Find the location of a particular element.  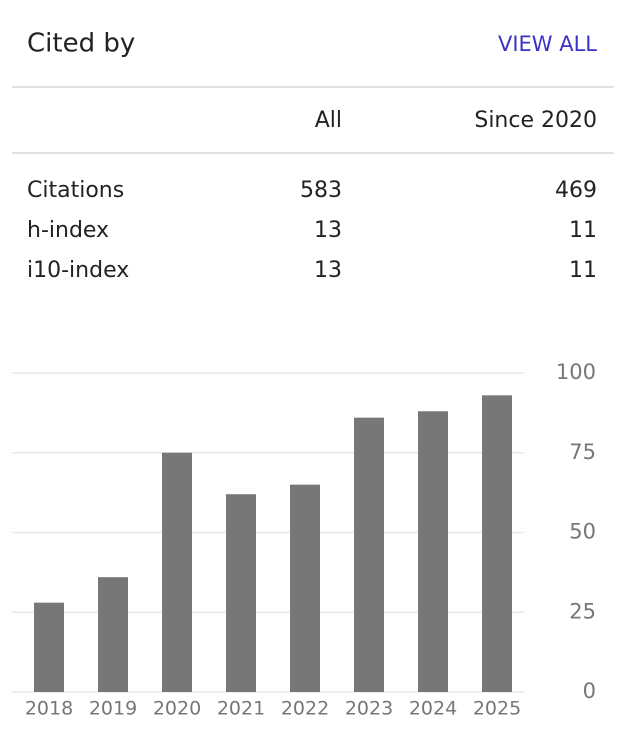

y-tick-label: 25 is located at coordinates (582, 611).